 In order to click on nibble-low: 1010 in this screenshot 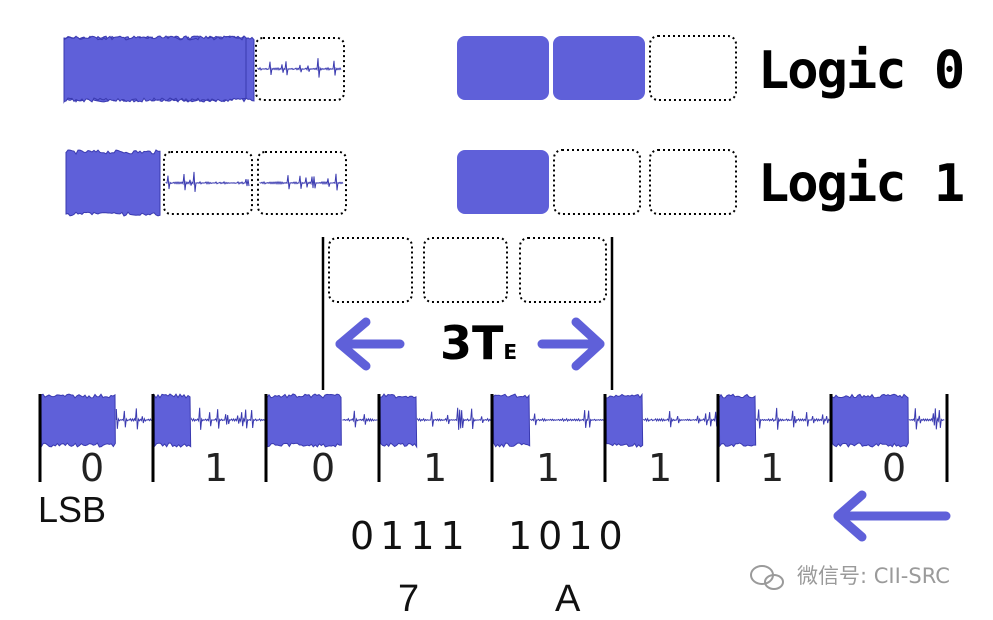, I will do `click(568, 536)`.